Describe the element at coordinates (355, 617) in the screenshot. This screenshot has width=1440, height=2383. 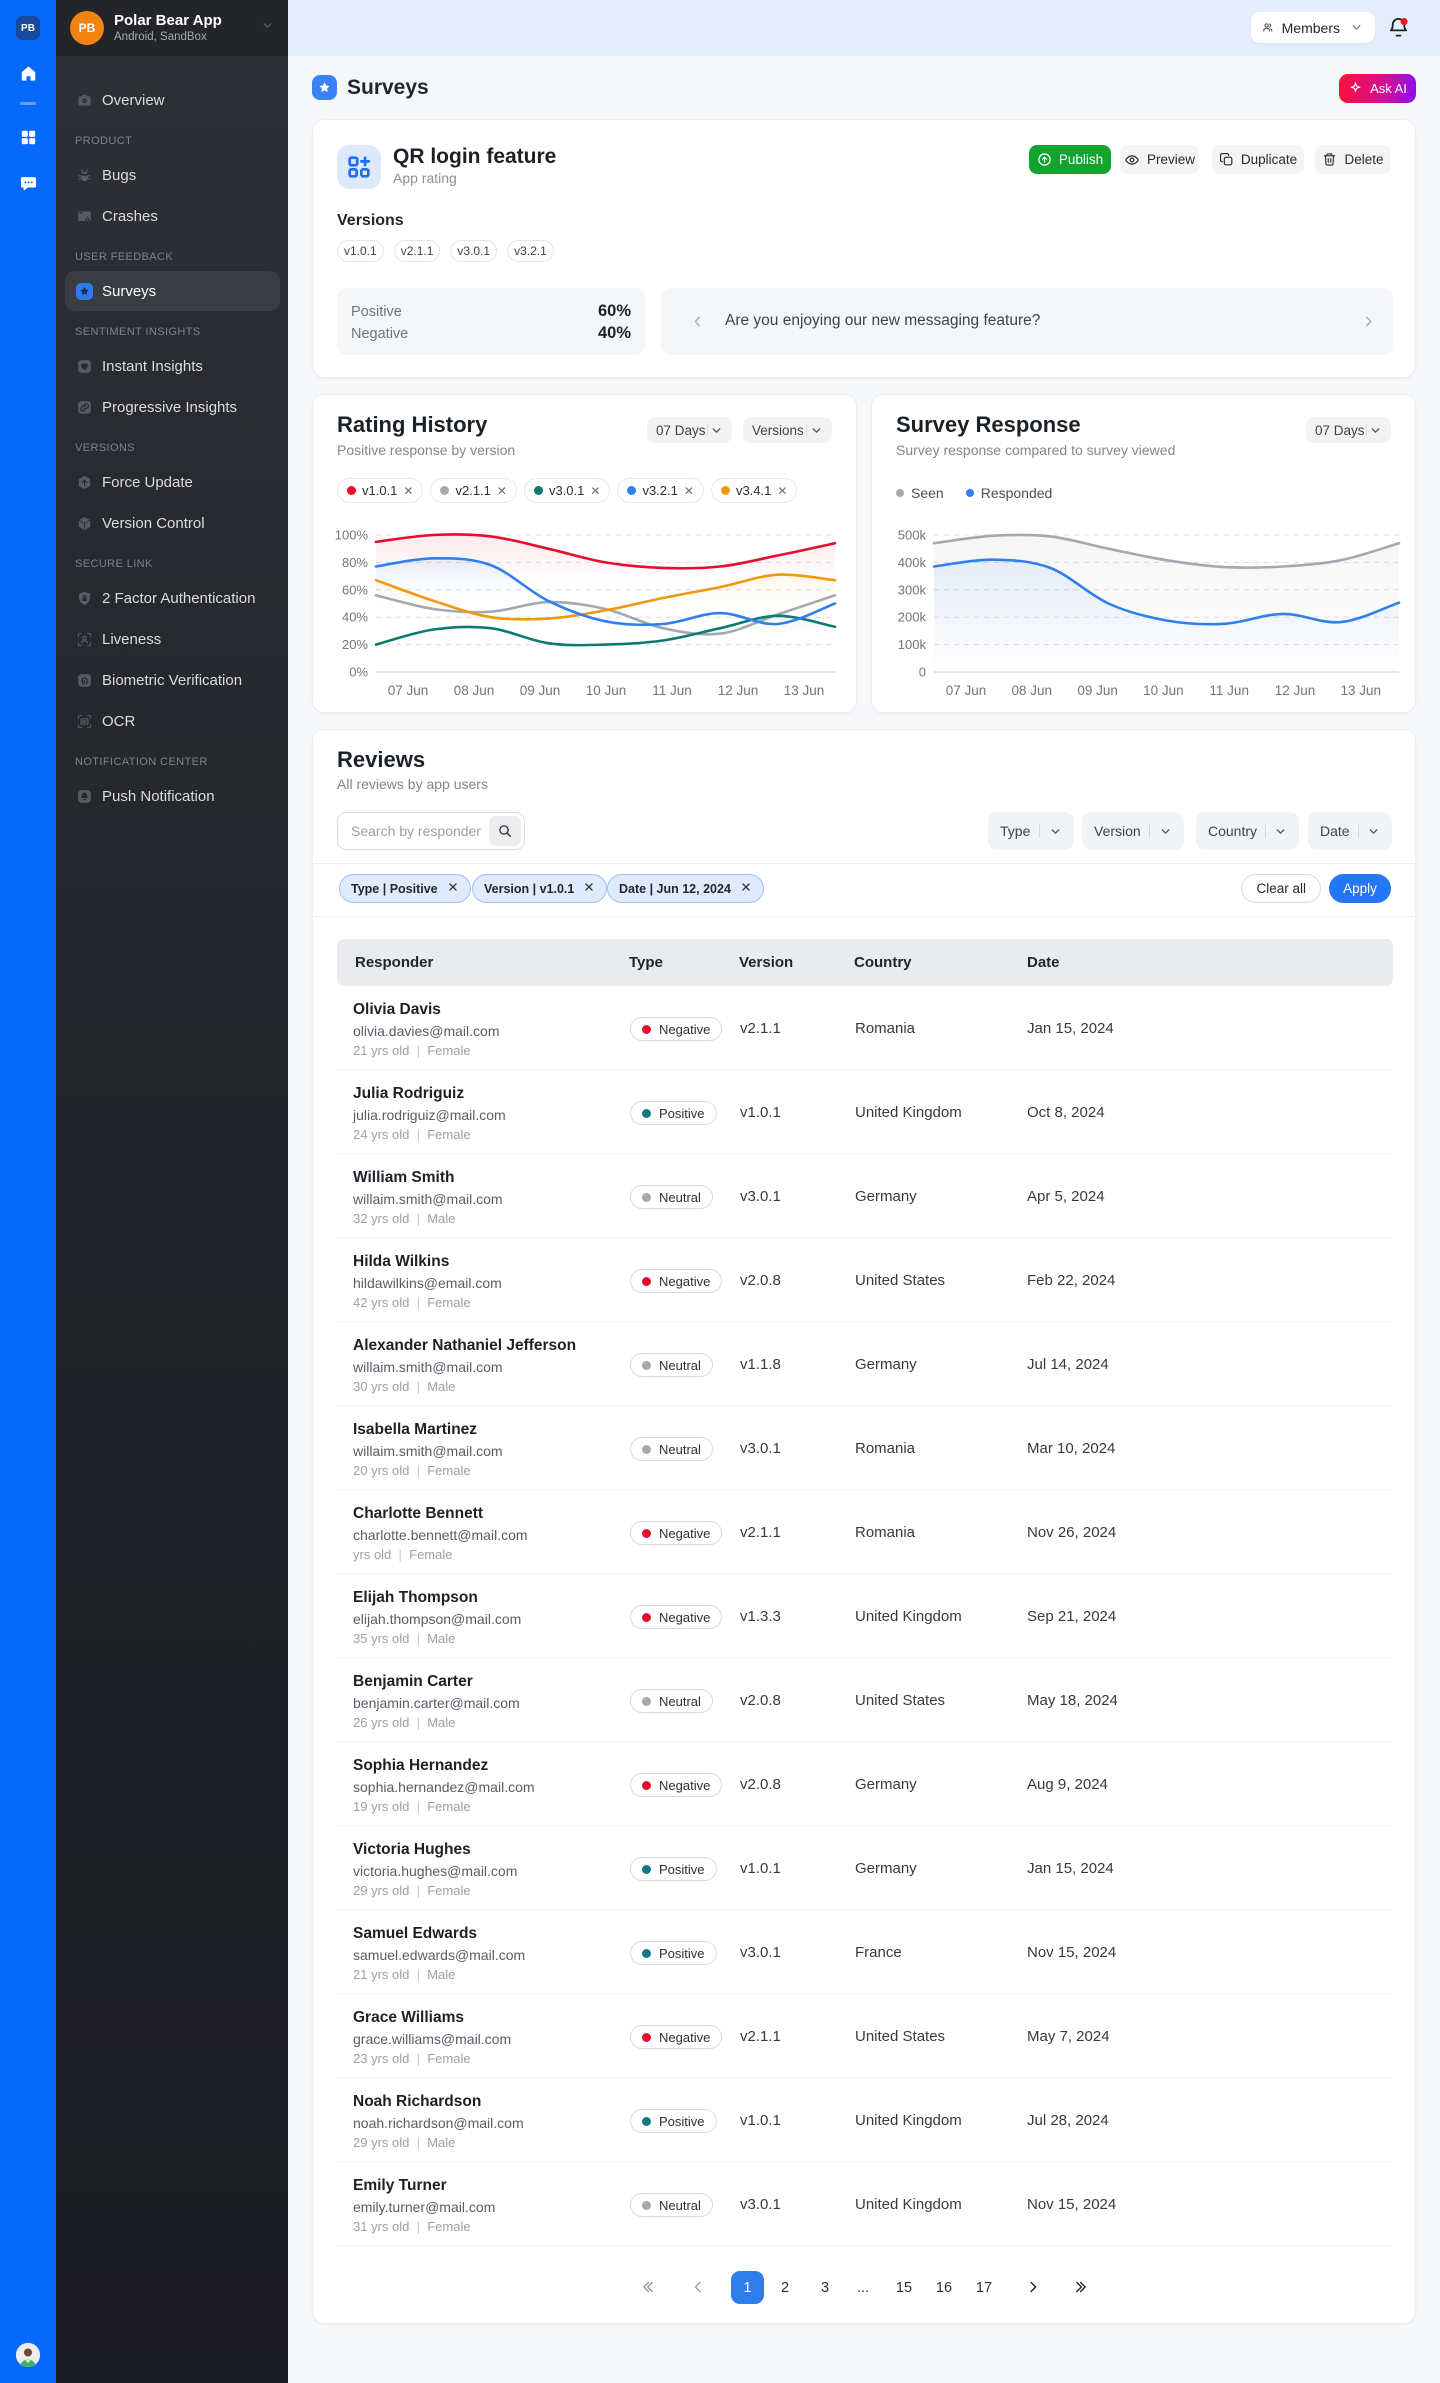
I see `svg-text: 40%` at that location.